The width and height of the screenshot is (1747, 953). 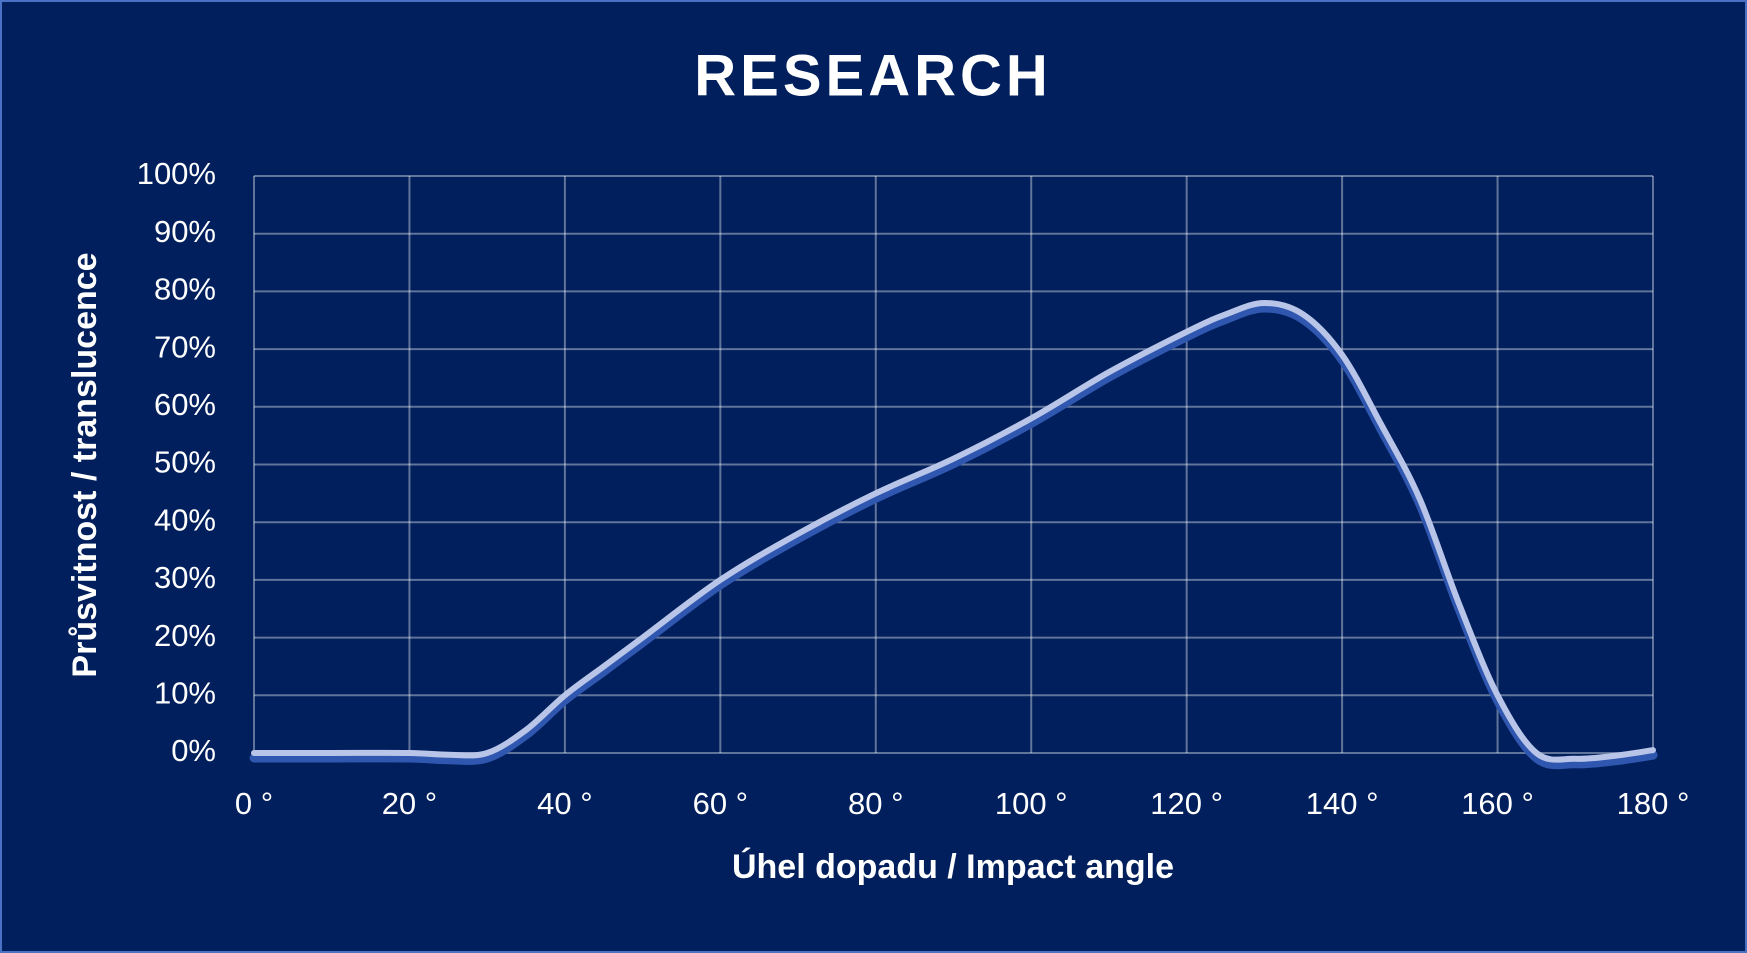 What do you see at coordinates (254, 803) in the screenshot?
I see `x-tick-label: 0 °` at bounding box center [254, 803].